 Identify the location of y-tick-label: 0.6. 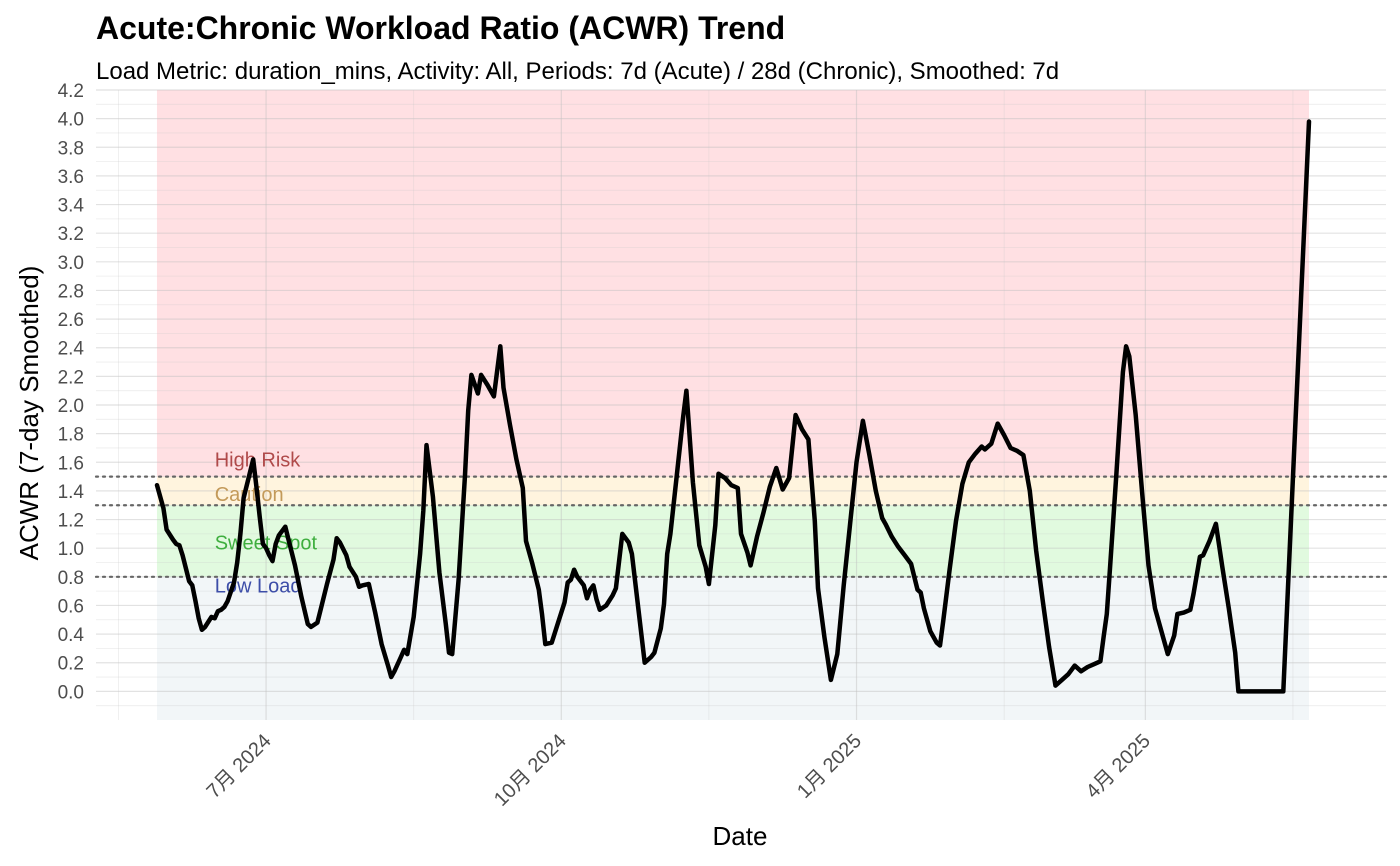
(71, 606).